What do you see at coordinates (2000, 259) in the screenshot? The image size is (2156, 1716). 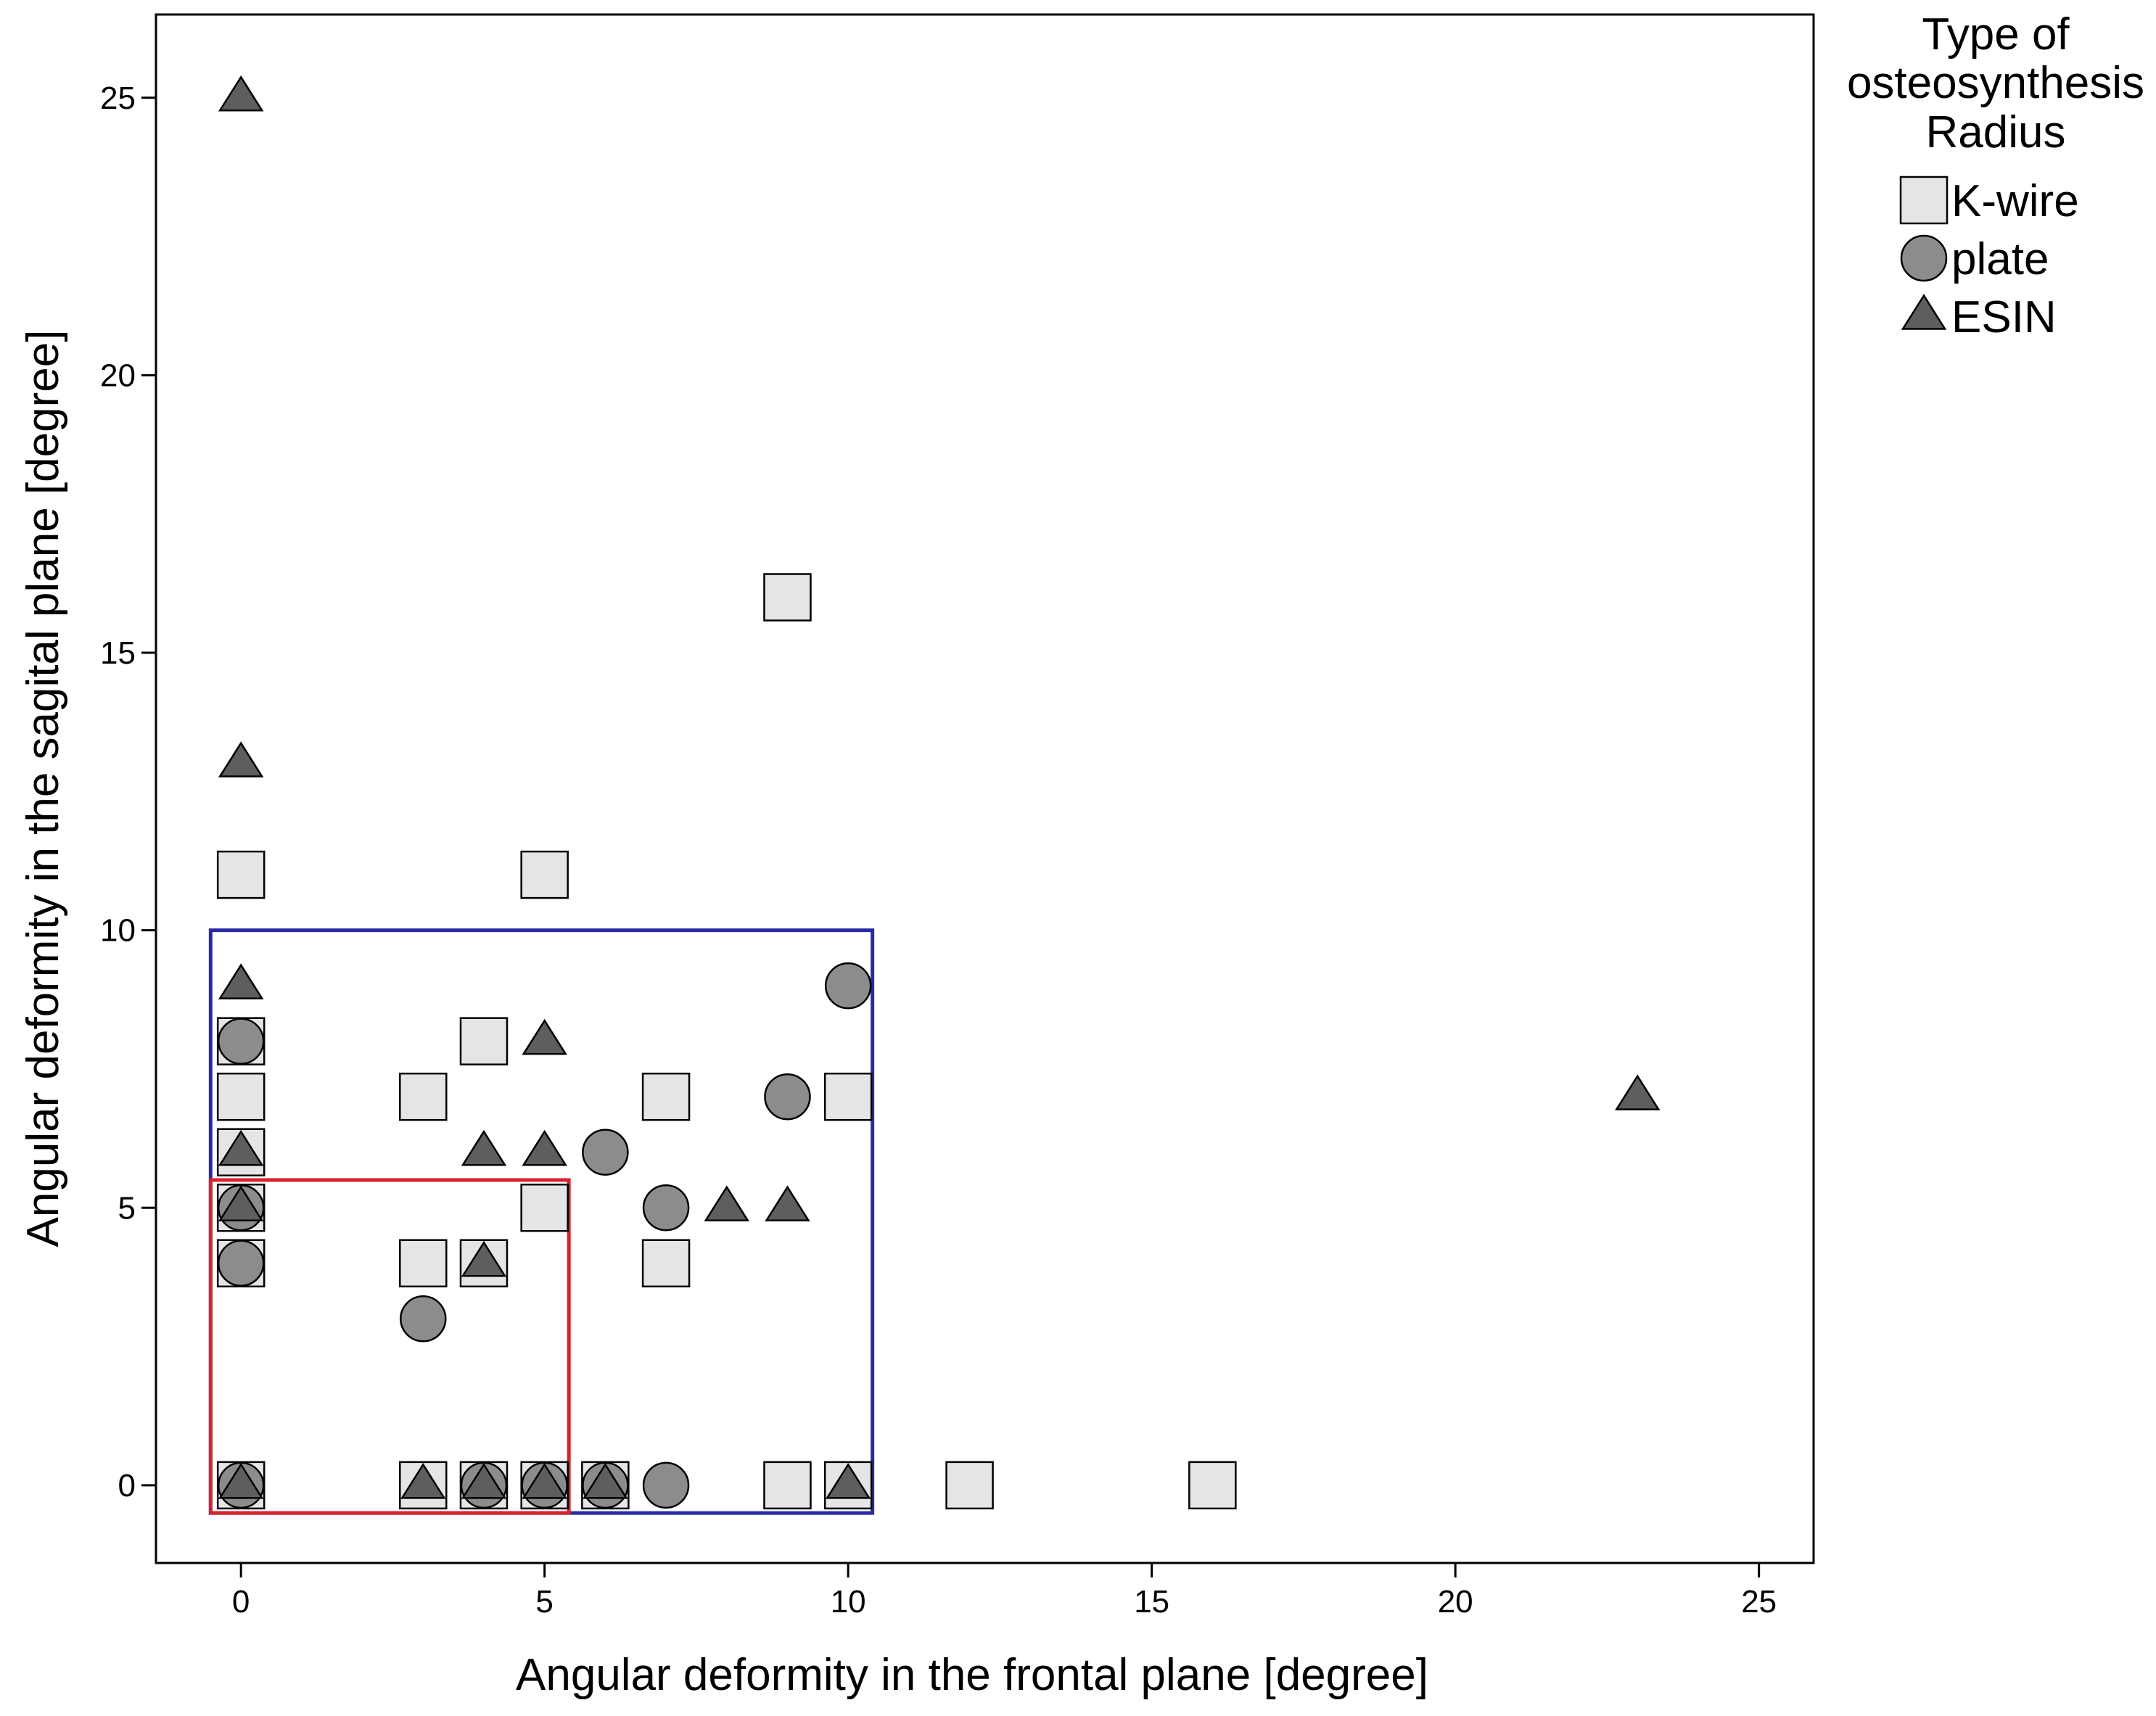 I see `legend-label-plate: plate` at bounding box center [2000, 259].